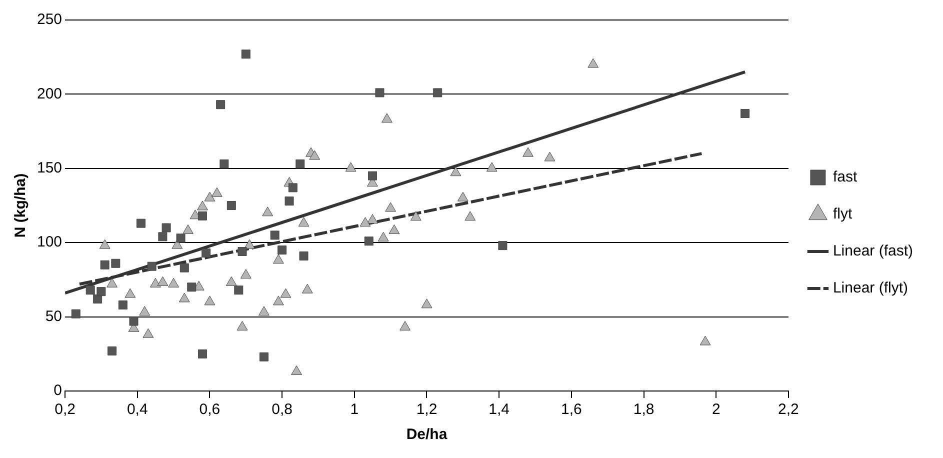  I want to click on y-tick-label: 150, so click(49, 168).